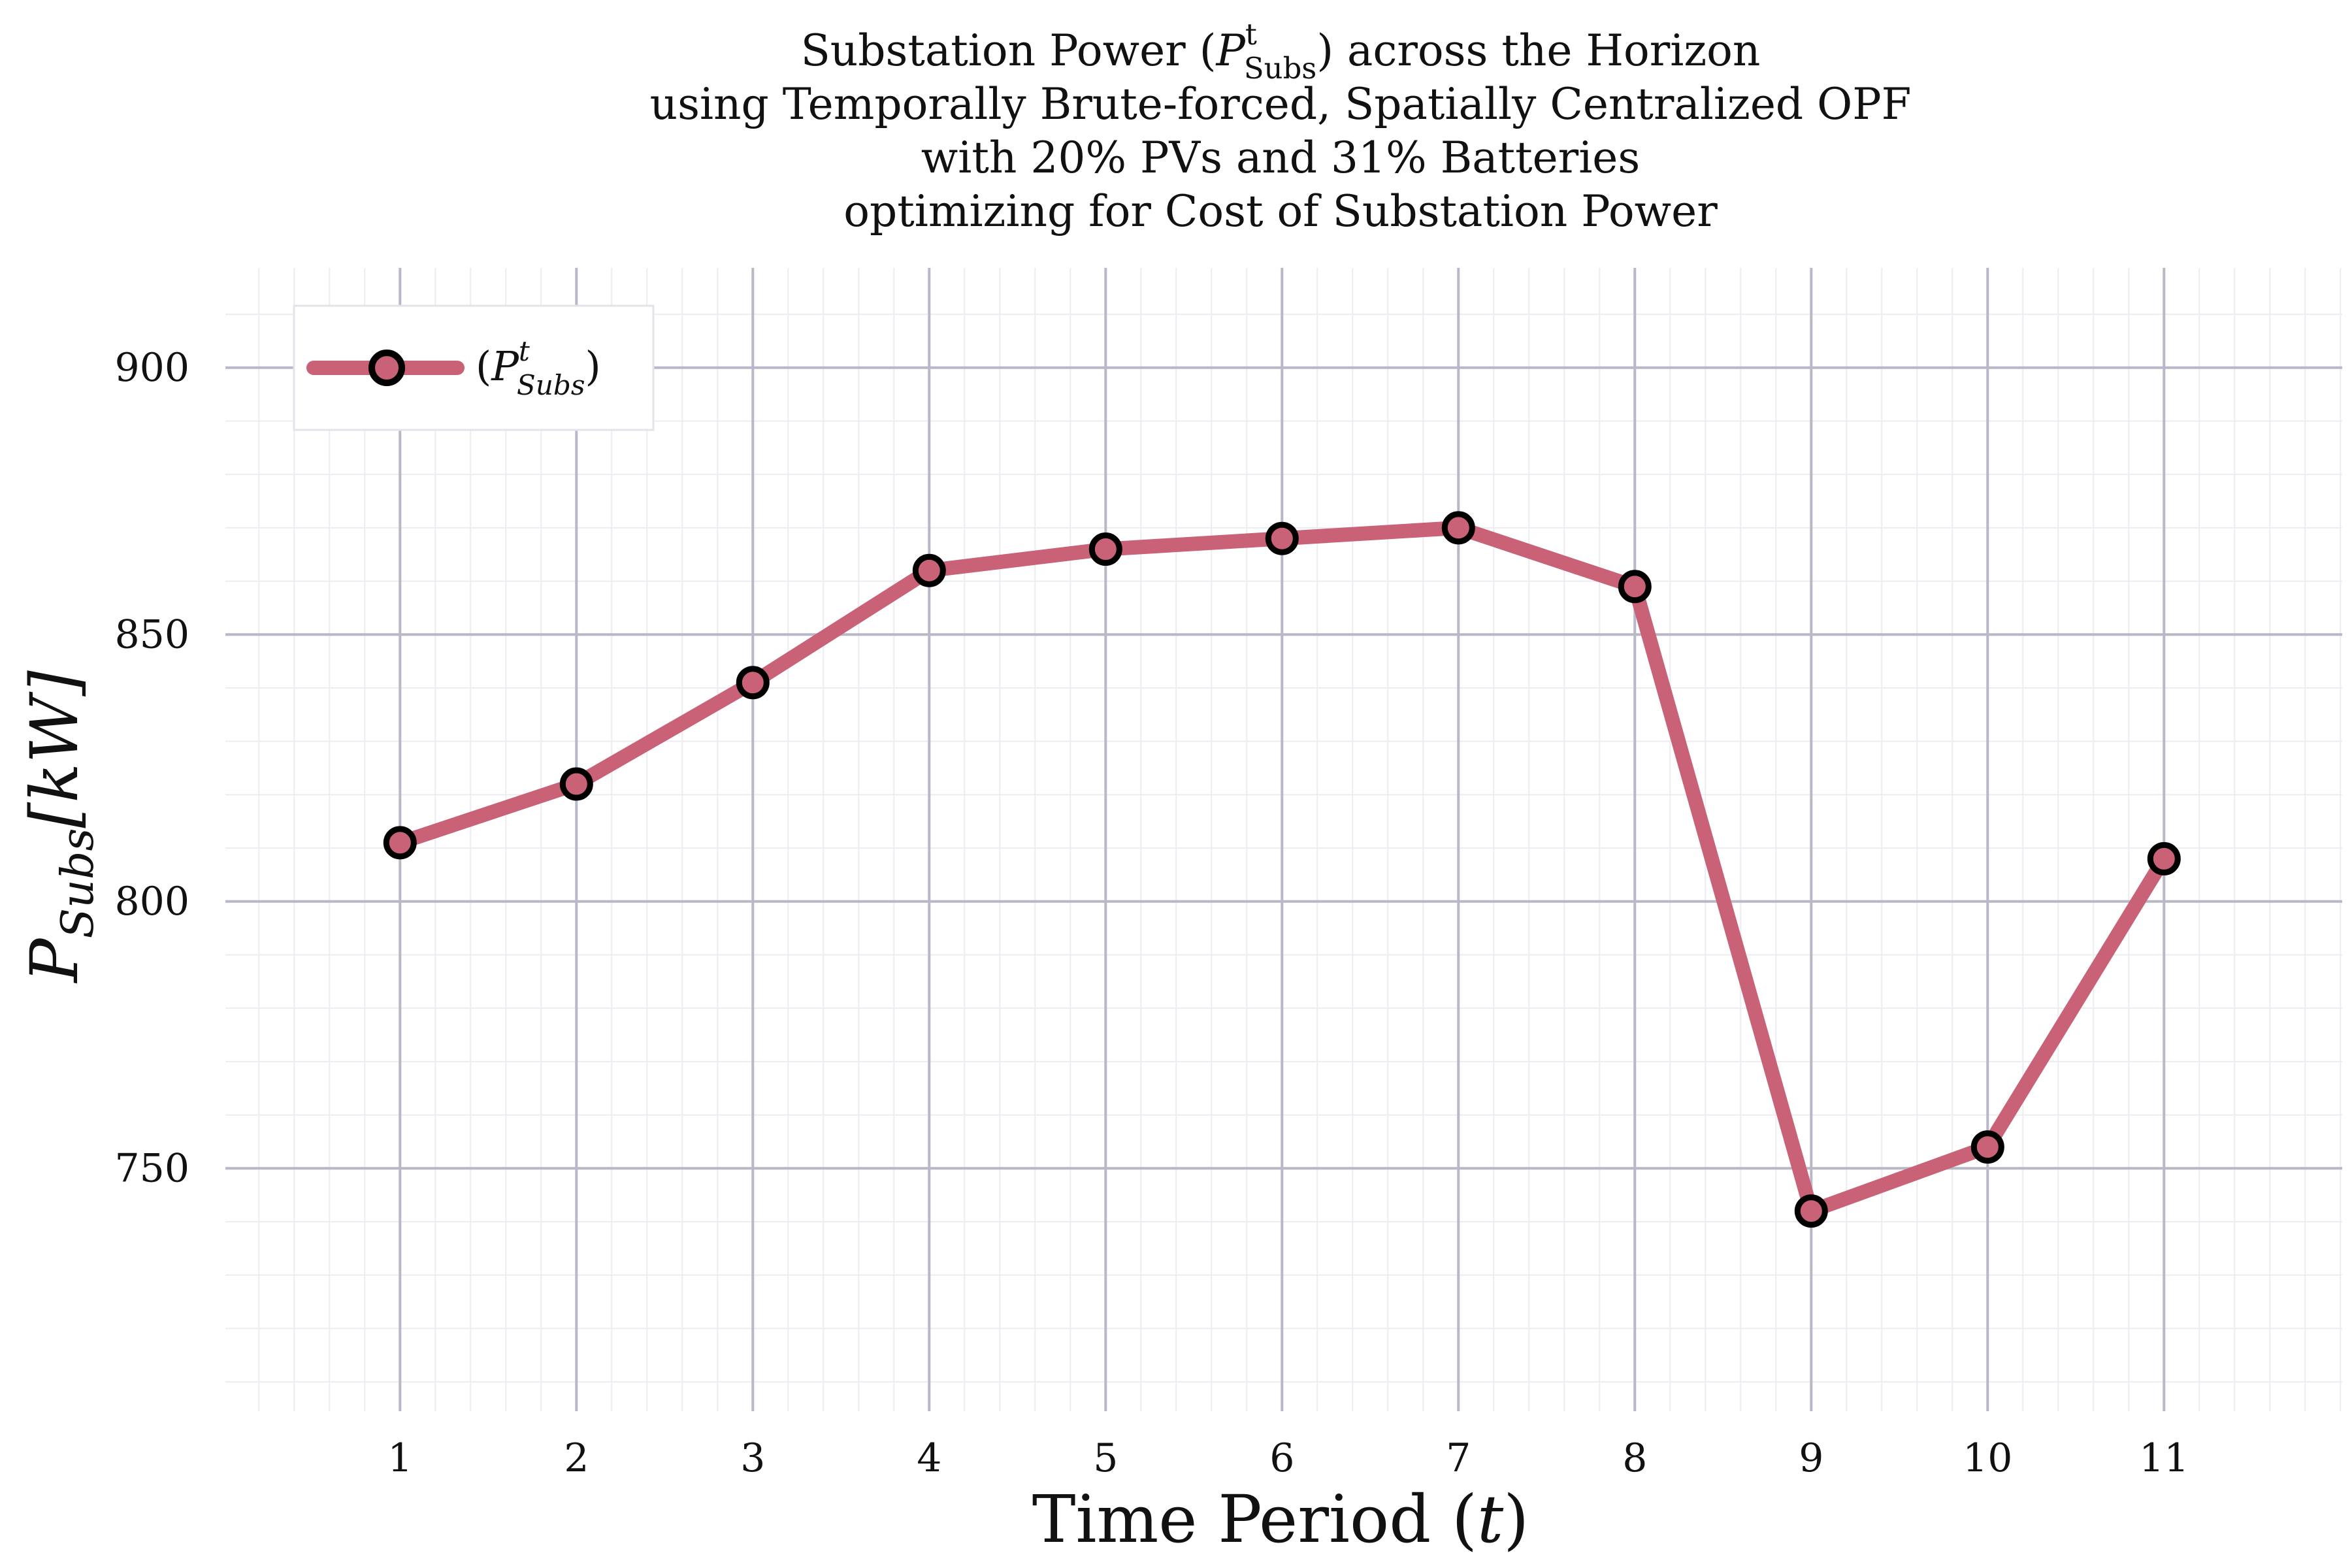  What do you see at coordinates (1230, 50) in the screenshot?
I see `title-symbol: P` at bounding box center [1230, 50].